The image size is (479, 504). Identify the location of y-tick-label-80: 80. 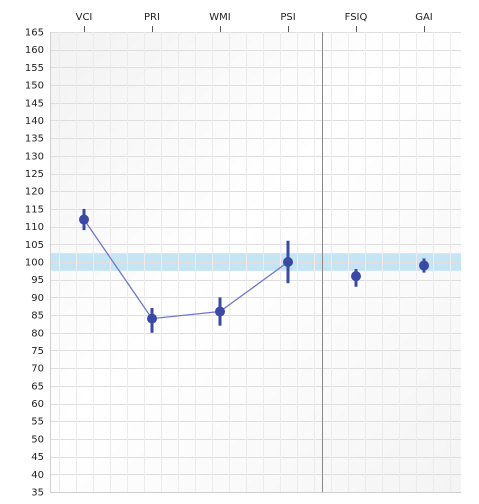
(37, 333).